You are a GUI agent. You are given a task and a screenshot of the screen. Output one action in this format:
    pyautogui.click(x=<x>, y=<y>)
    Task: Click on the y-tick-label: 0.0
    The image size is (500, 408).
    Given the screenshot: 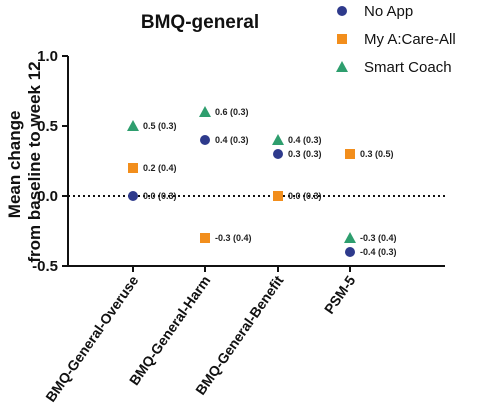 What is the action you would take?
    pyautogui.click(x=47, y=196)
    